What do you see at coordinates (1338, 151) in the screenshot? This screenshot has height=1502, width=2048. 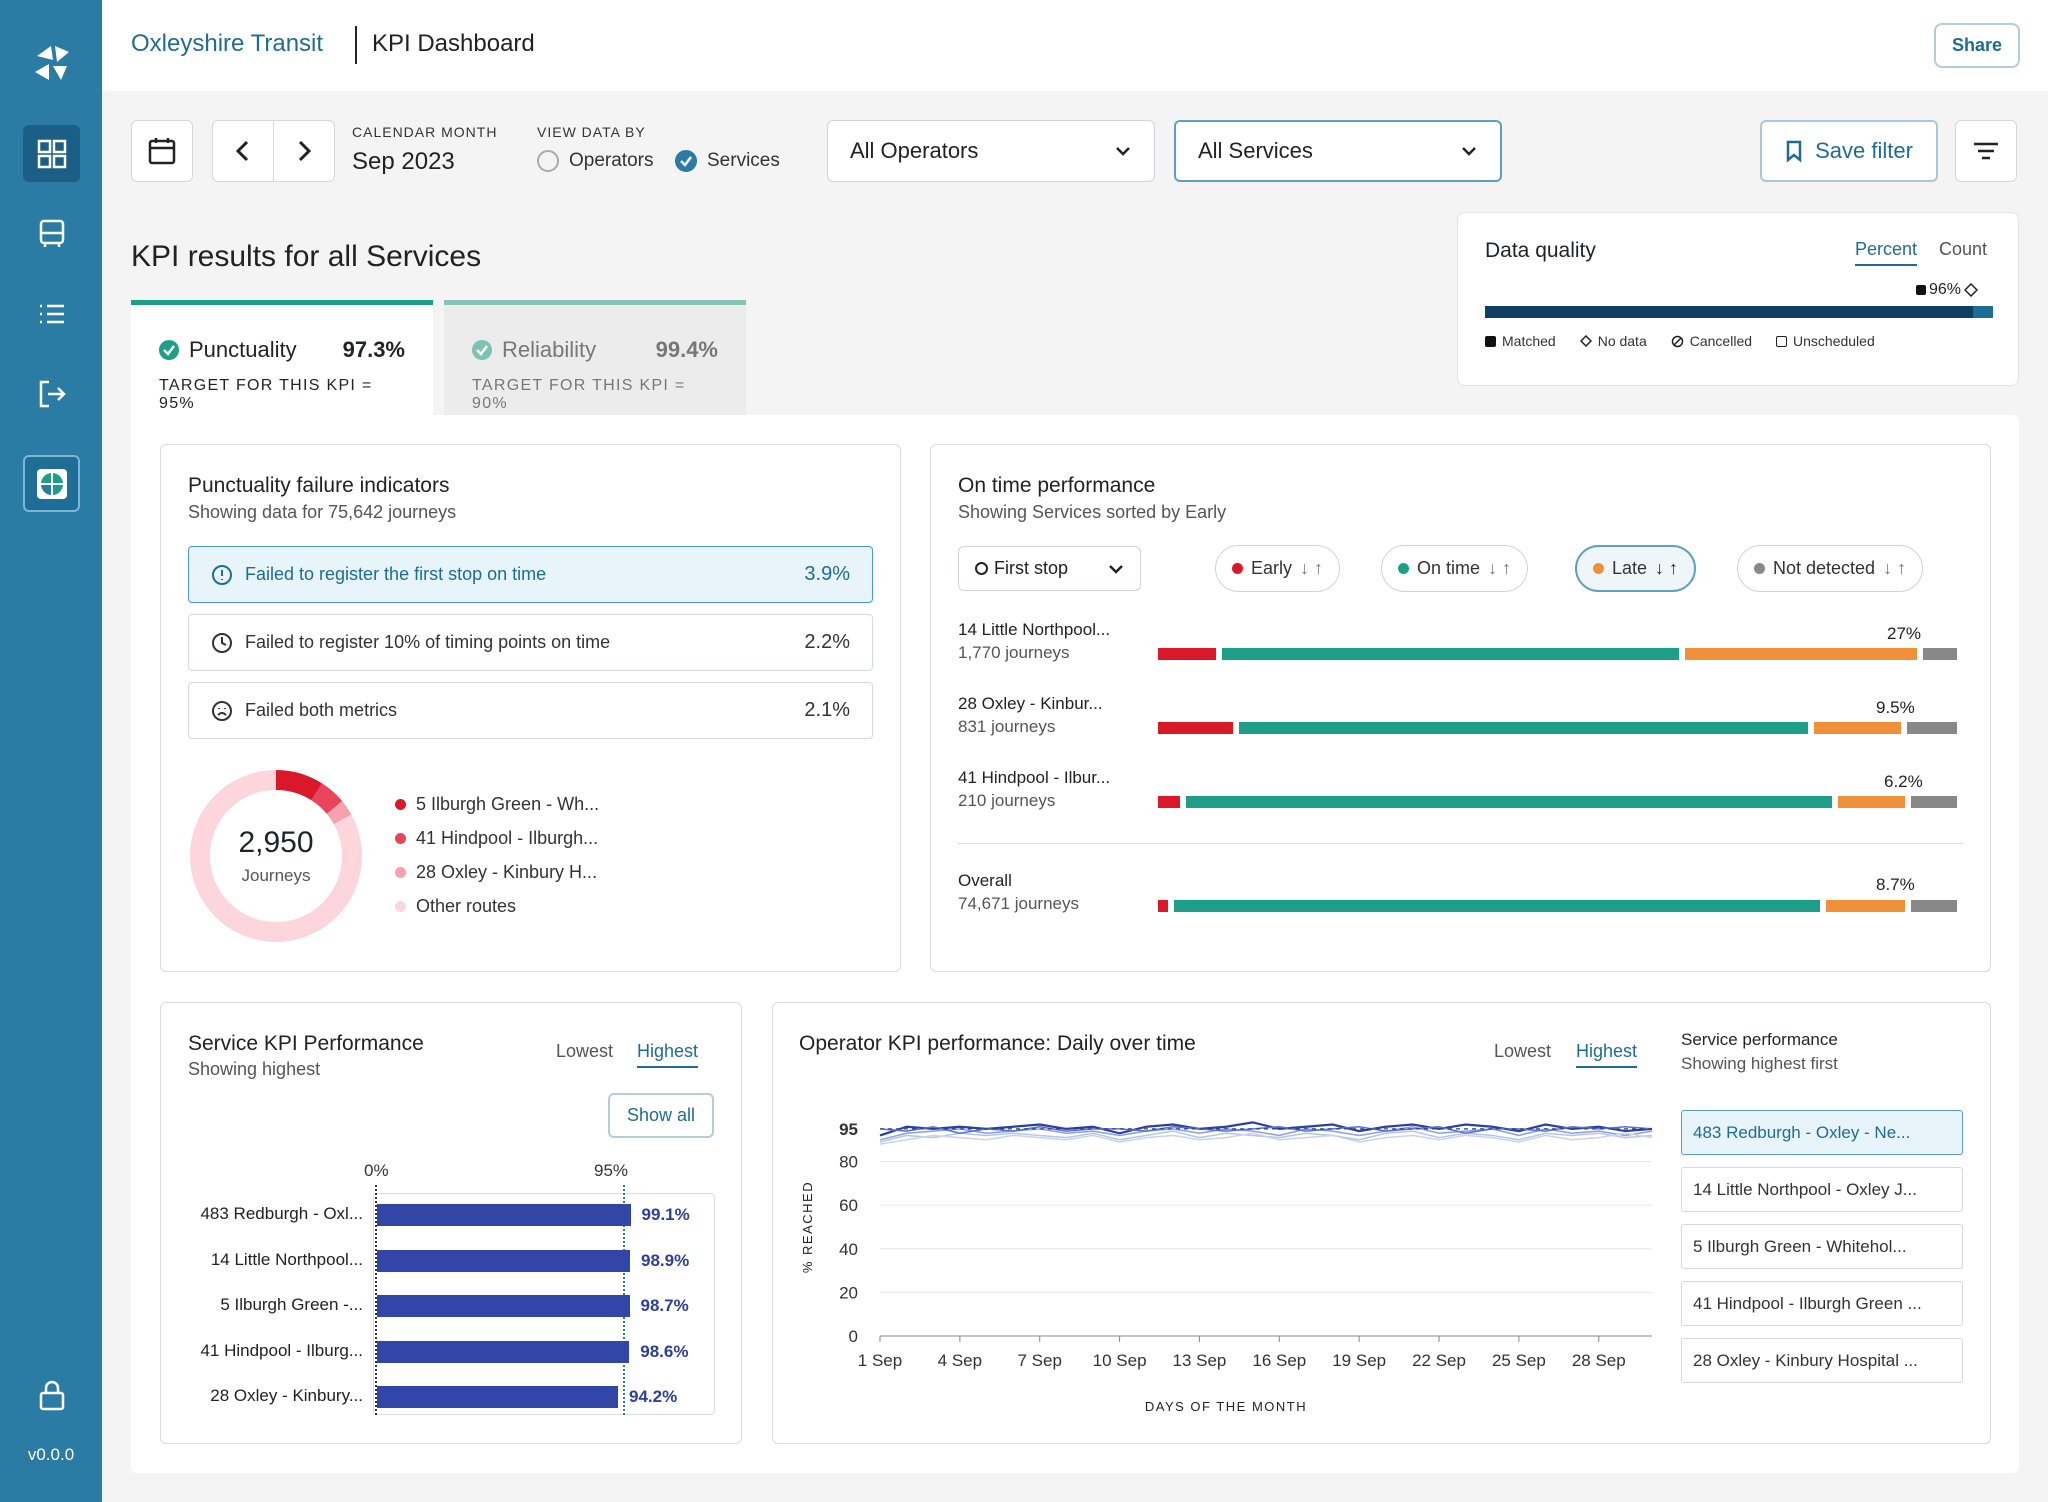 I see `service-select: All Services` at bounding box center [1338, 151].